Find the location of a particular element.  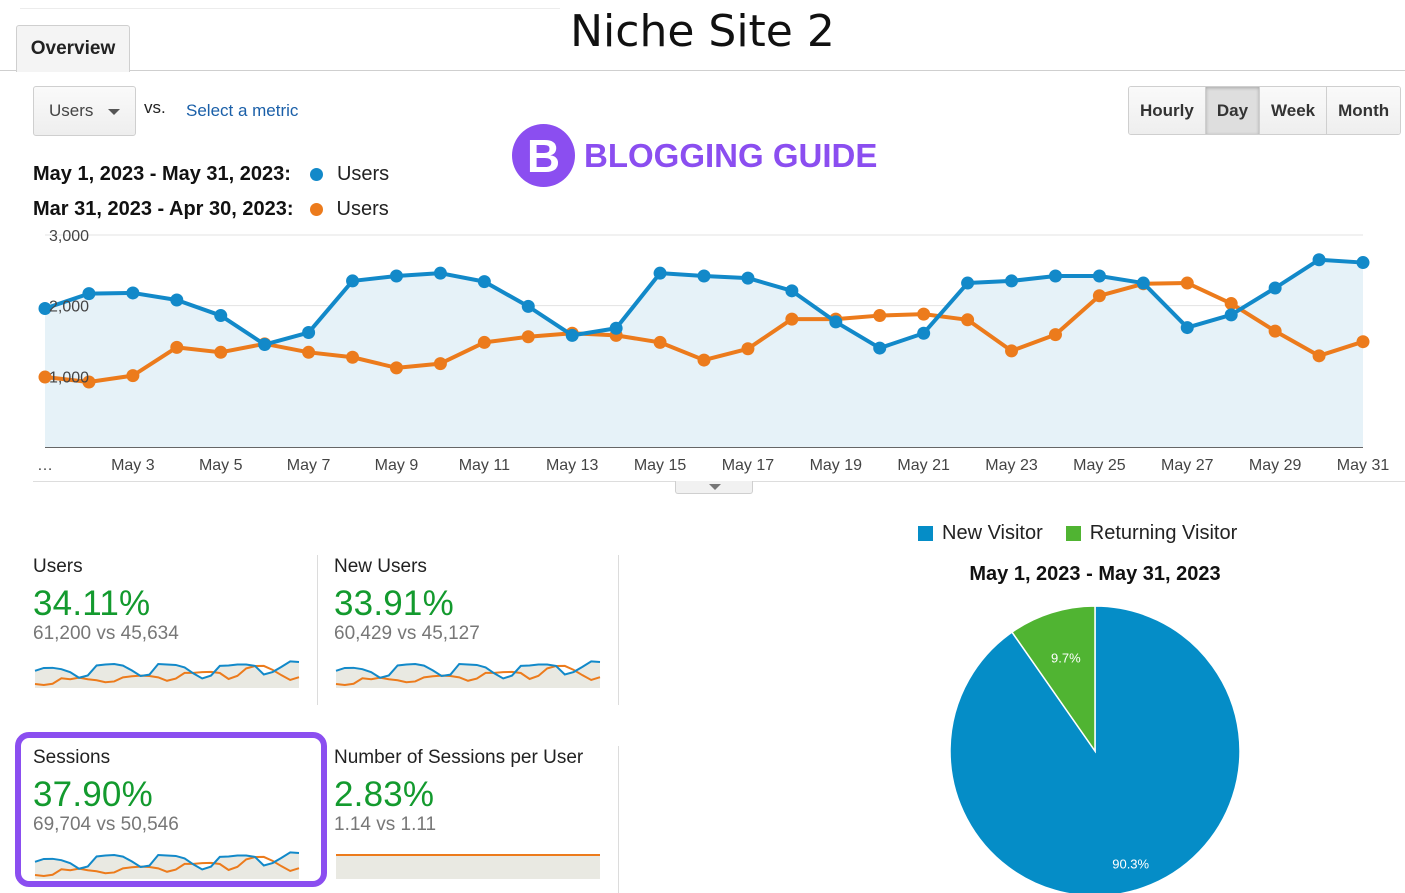

visitor-pie-chart: 90.3% 9.7% is located at coordinates (1095, 749).